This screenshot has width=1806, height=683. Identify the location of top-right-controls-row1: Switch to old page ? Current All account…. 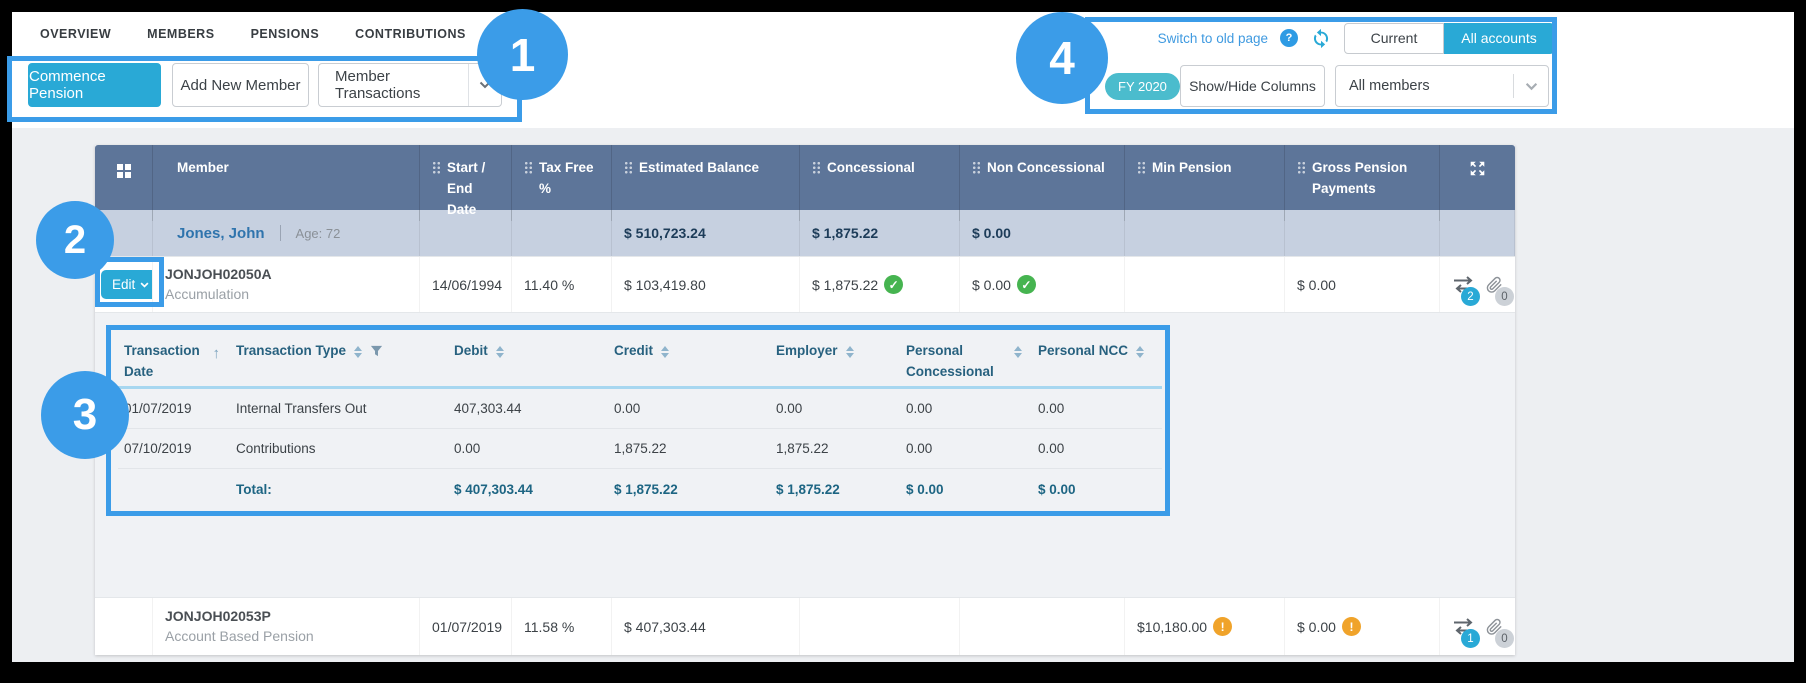
(1328, 38).